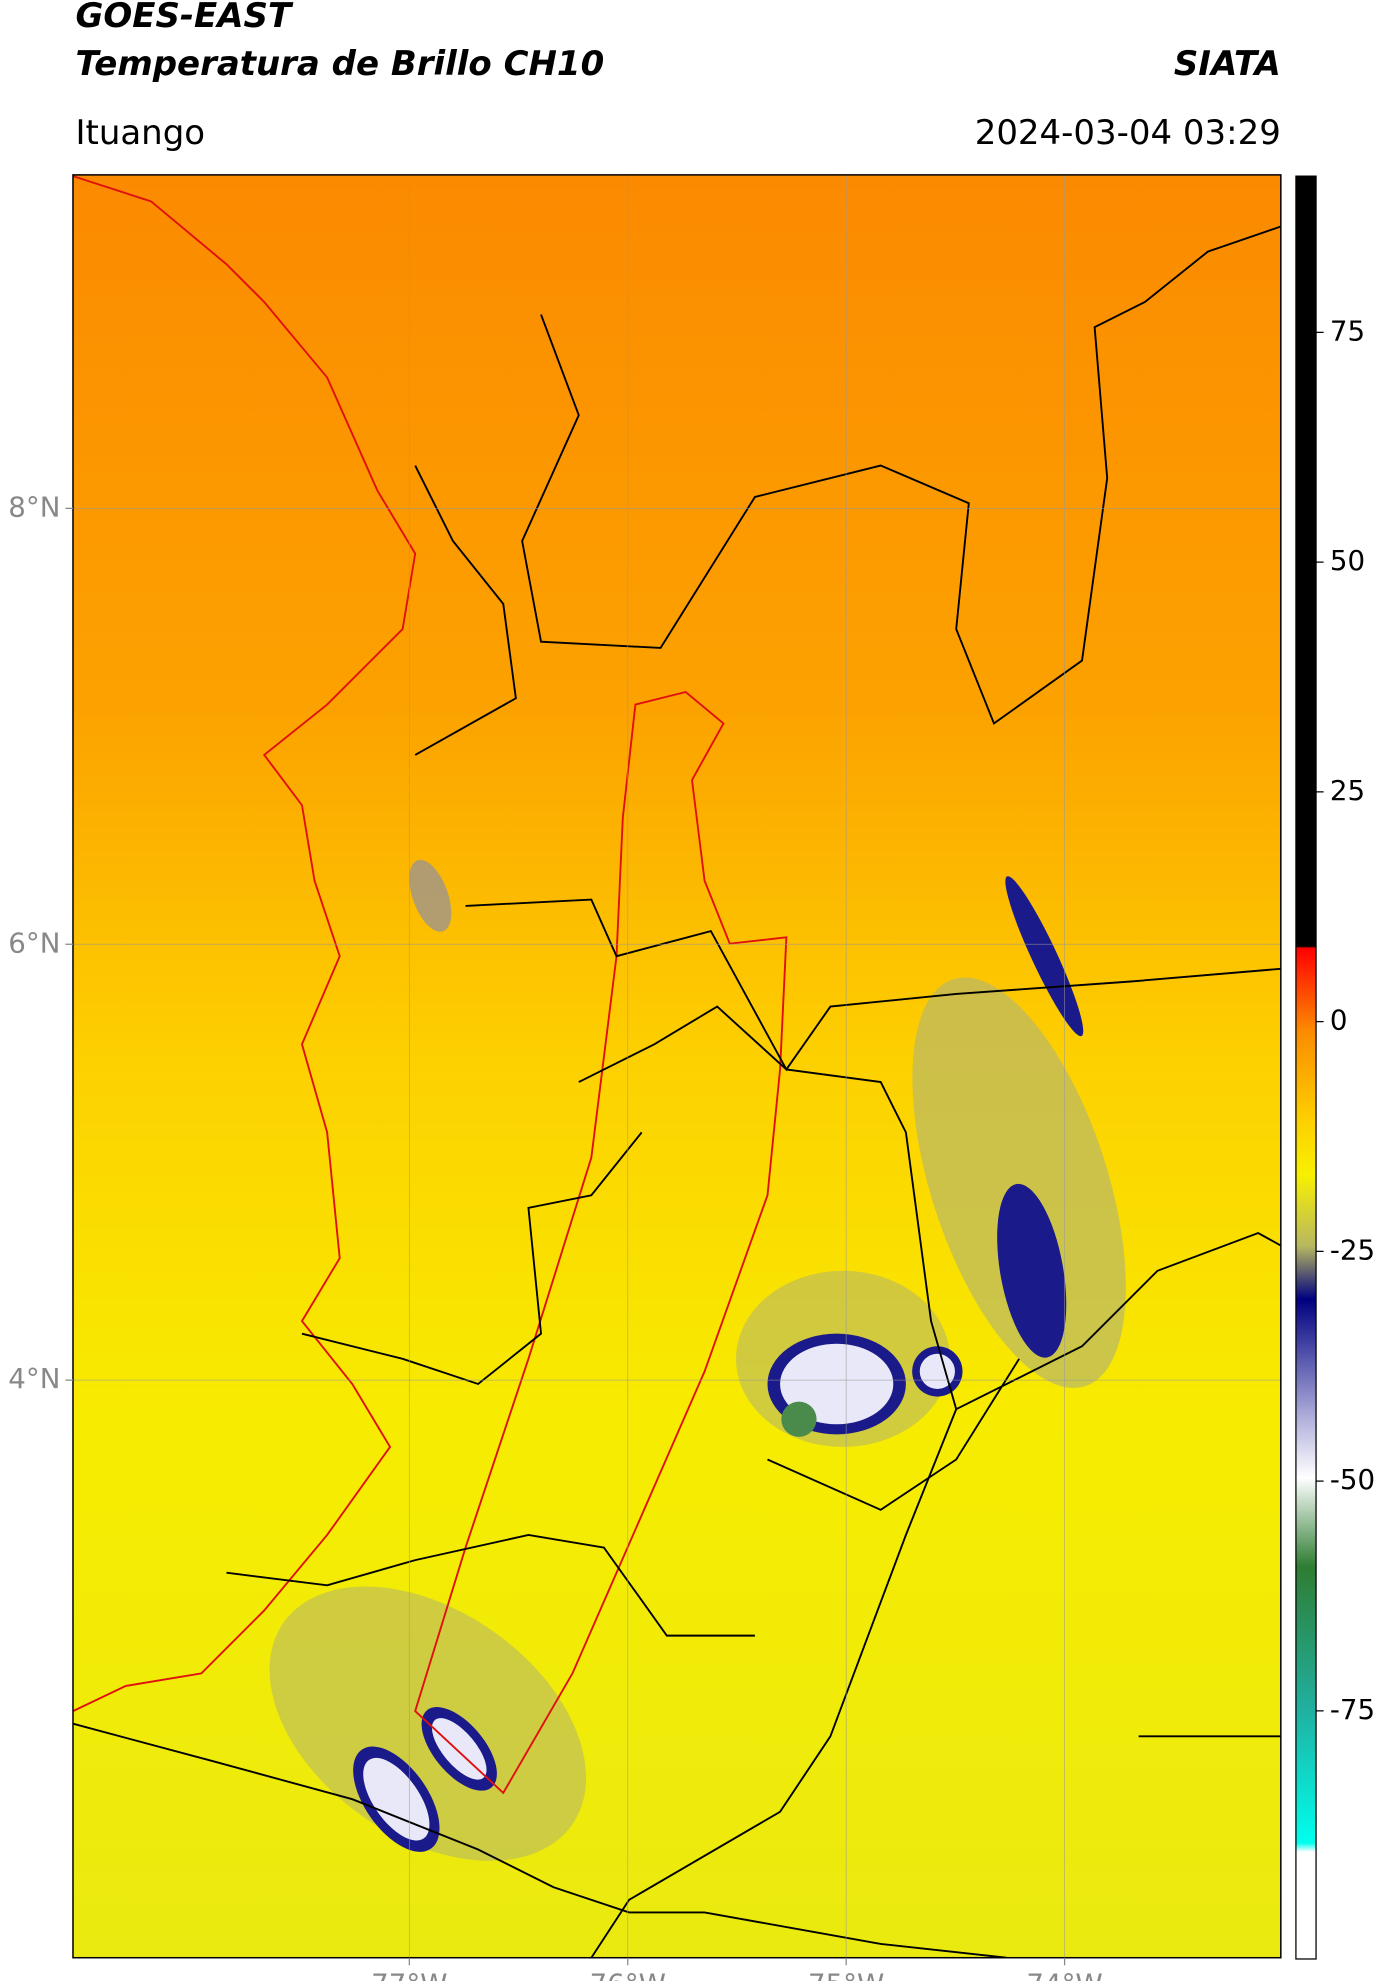 Image resolution: width=1384 pixels, height=1981 pixels. Describe the element at coordinates (1339, 1020) in the screenshot. I see `colorbar-tick-label: 0` at that location.